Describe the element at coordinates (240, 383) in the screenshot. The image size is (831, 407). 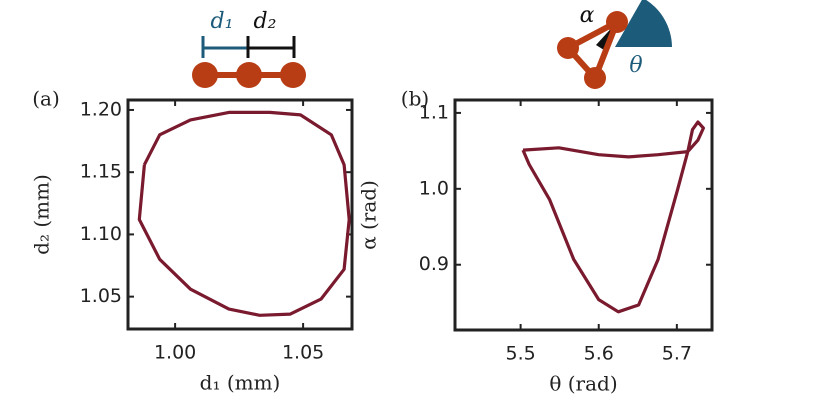
I see `x-axis-label: d₁ (mm)` at that location.